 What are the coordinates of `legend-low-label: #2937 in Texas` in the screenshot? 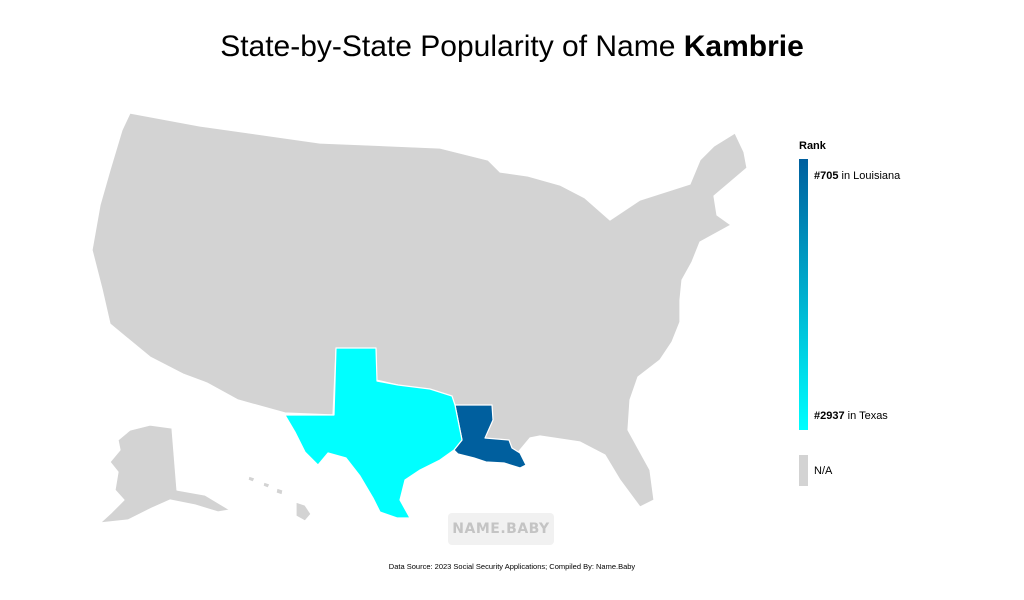 It's located at (851, 416).